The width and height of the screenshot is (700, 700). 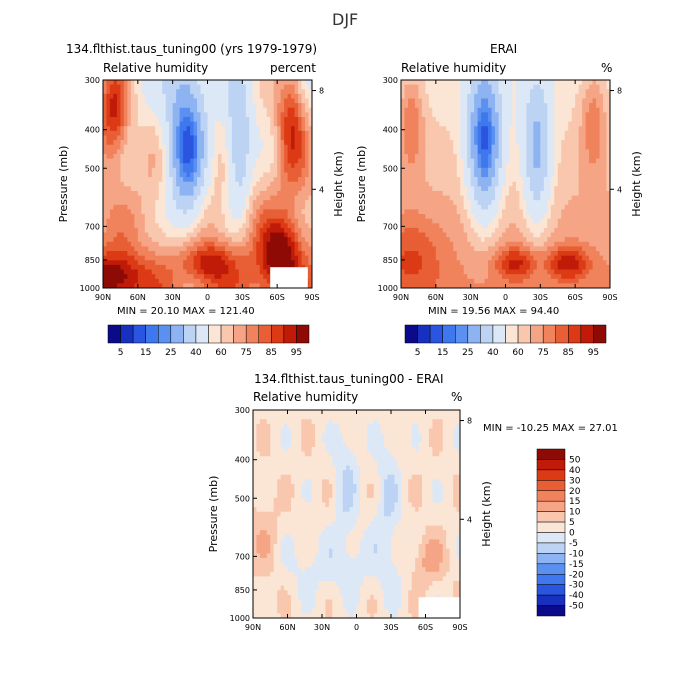 I want to click on panel-model-subtitle-left: Relative humidity, so click(x=156, y=68).